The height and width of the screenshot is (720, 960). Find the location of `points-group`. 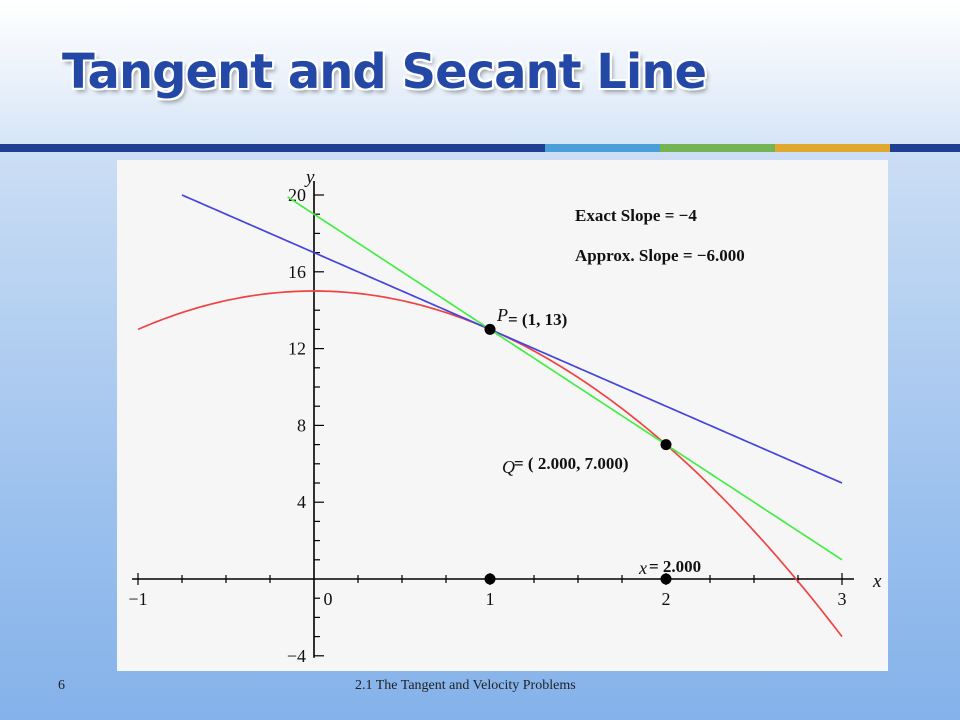

points-group is located at coordinates (578, 454).